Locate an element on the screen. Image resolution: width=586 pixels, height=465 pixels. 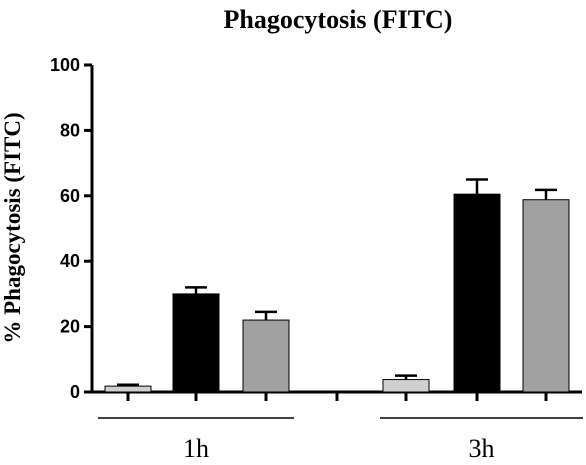
y-tick-label: 0 is located at coordinates (75, 392).